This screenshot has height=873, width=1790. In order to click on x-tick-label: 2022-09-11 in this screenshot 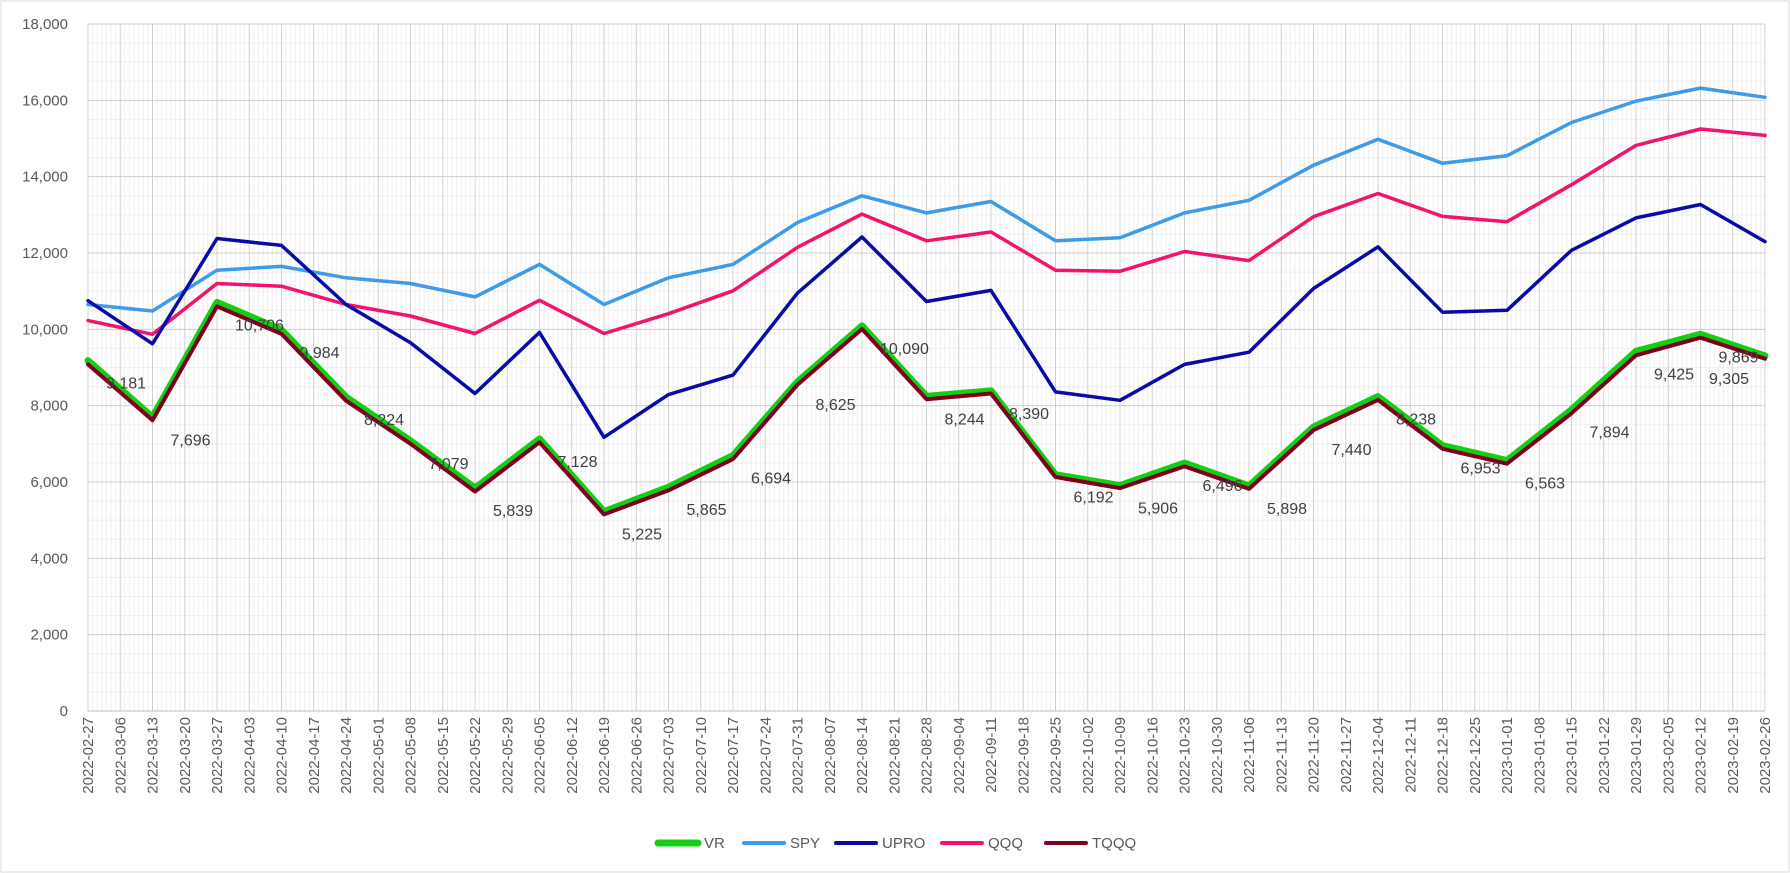, I will do `click(991, 755)`.